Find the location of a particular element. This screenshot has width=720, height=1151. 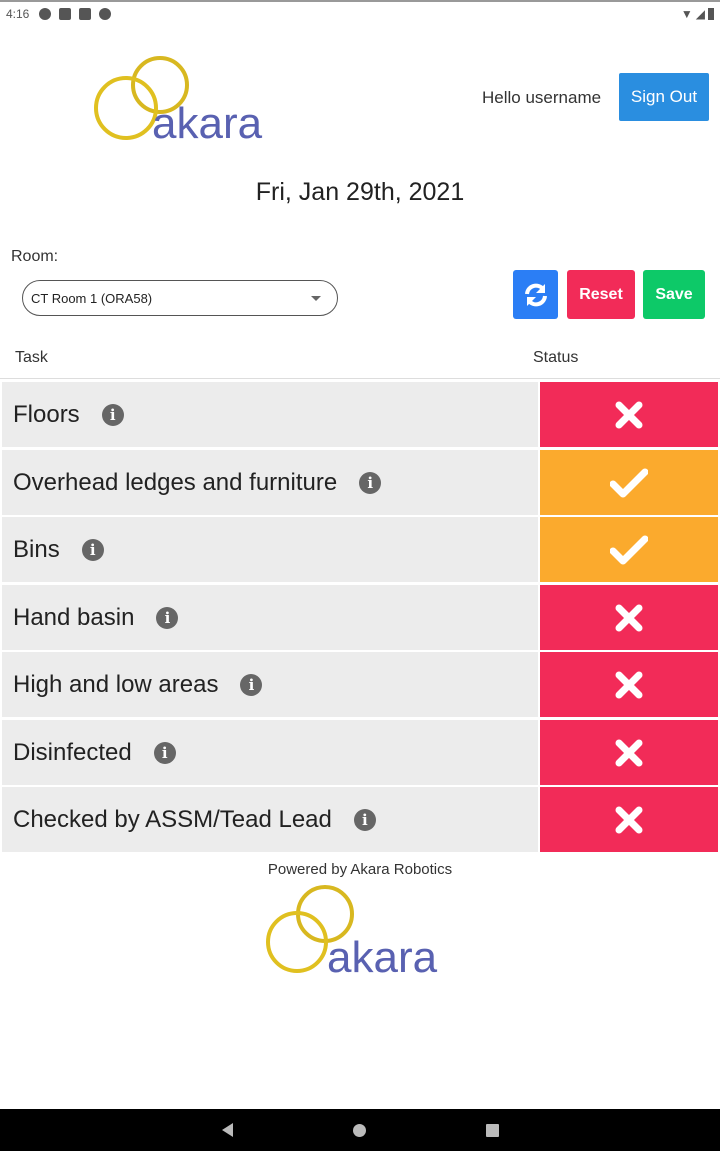

refresh-icon is located at coordinates (535, 294).